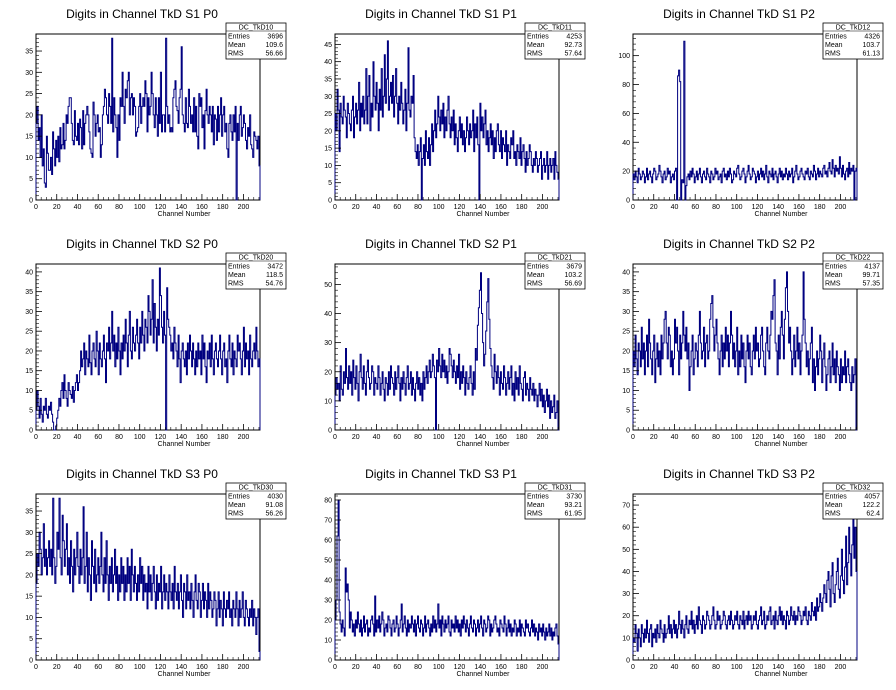 Image resolution: width=896 pixels, height=690 pixels. I want to click on stats-mean-value: 92.73, so click(573, 45).